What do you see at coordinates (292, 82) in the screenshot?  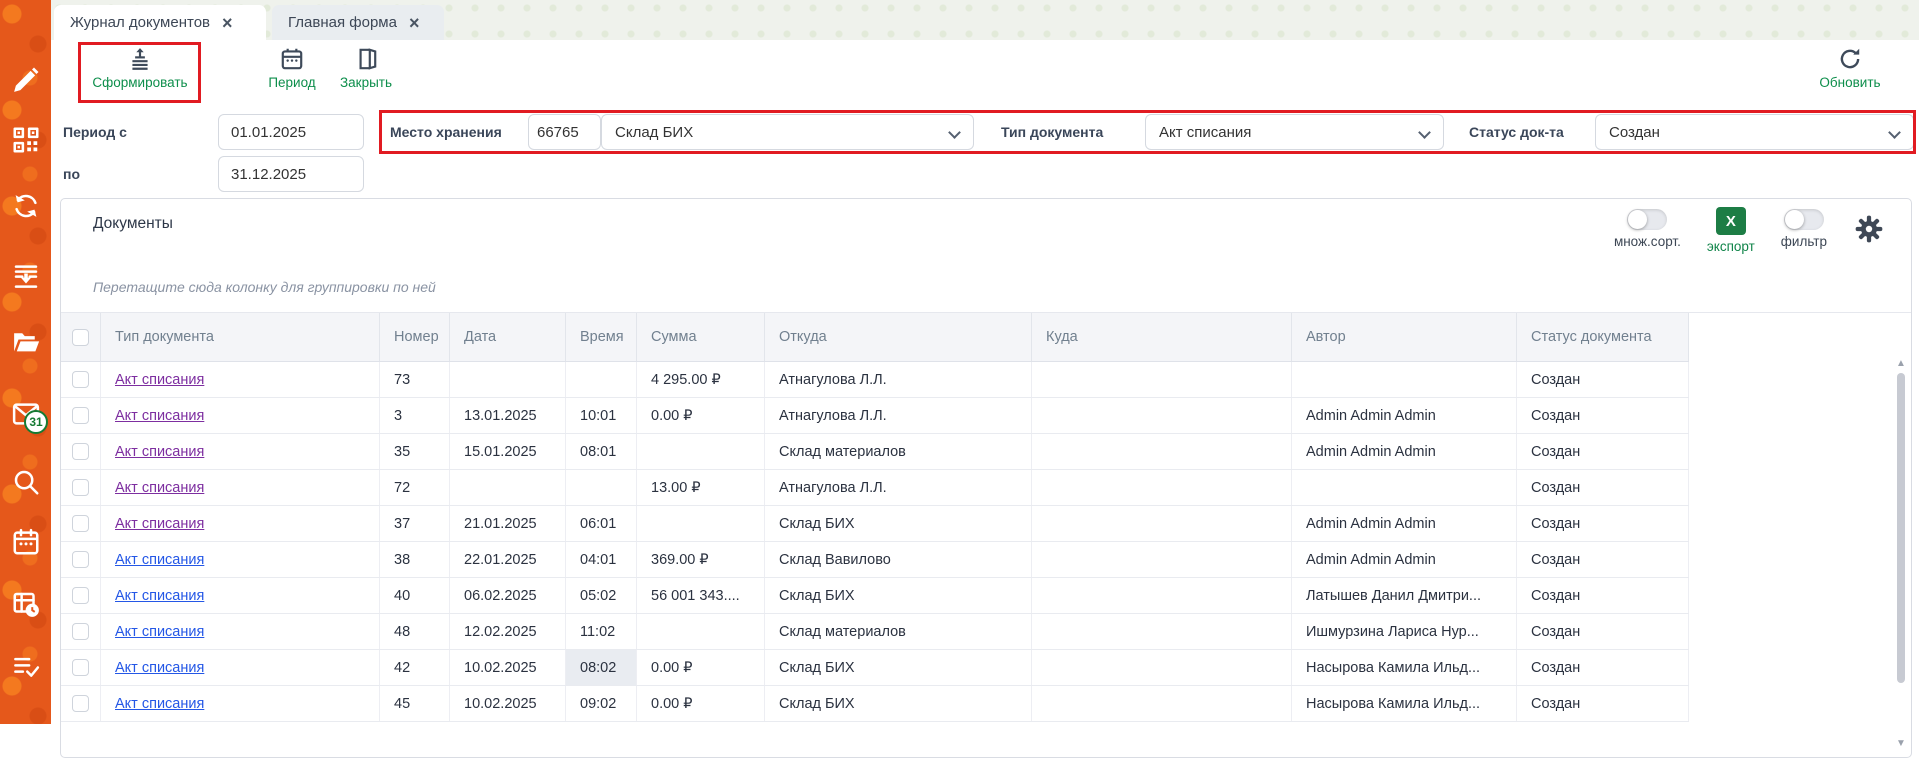 I see `period-label: Период` at bounding box center [292, 82].